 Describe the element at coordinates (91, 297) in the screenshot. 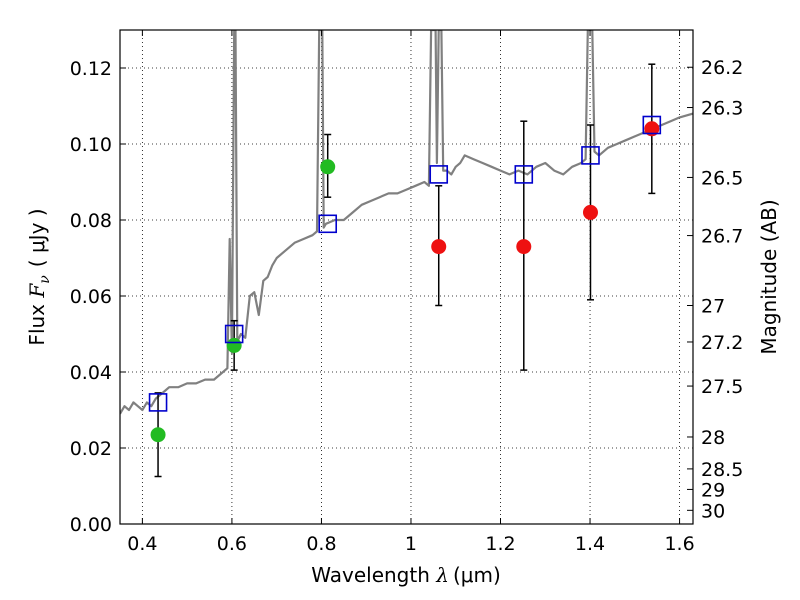

I see `y-tick-label: 0.06` at that location.